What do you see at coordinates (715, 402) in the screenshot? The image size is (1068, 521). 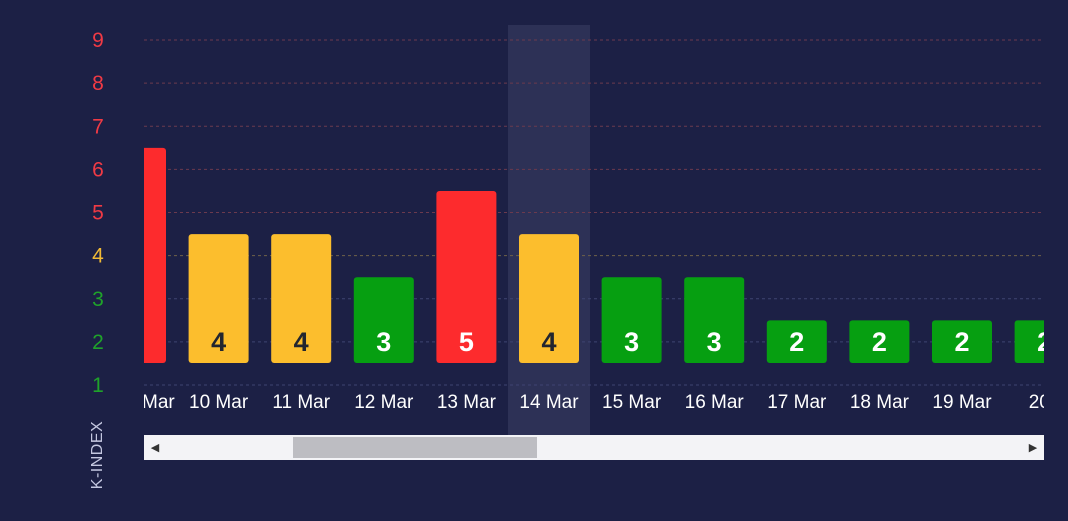 I see `x-tick-label: 16 Mar` at bounding box center [715, 402].